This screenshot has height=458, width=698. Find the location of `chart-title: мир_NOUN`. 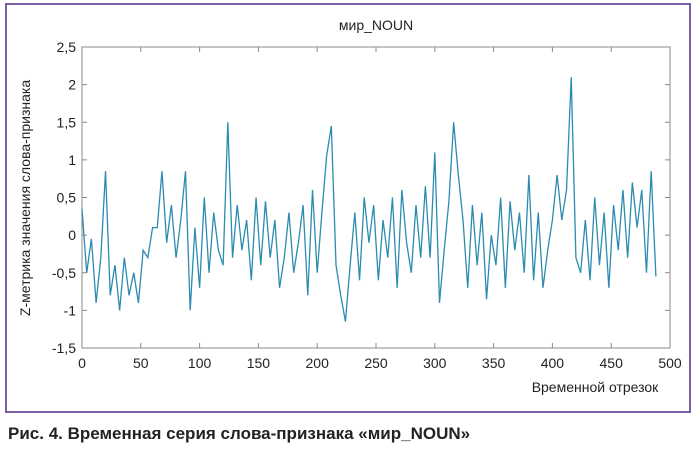

chart-title: мир_NOUN is located at coordinates (376, 25).